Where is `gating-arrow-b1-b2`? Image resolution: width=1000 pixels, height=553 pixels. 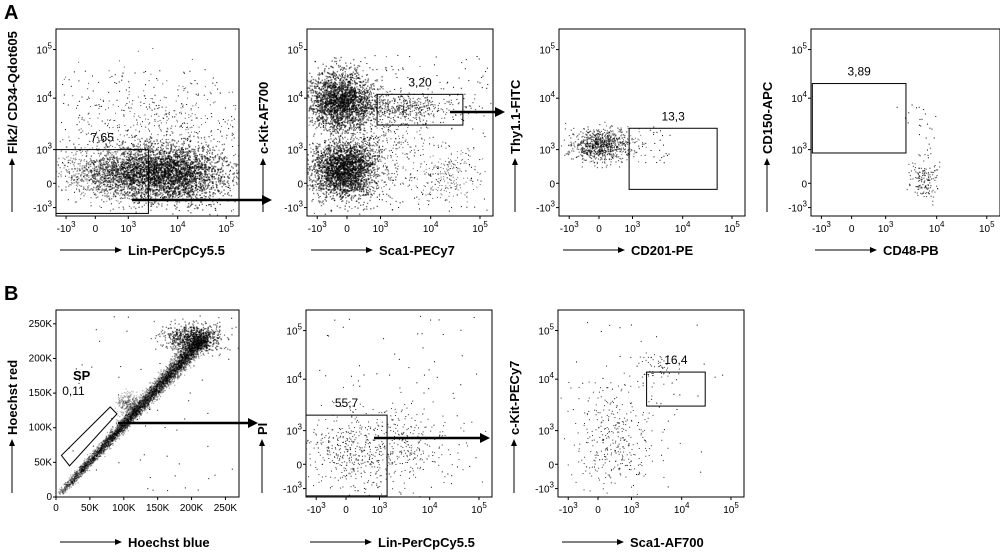
gating-arrow-b1-b2 is located at coordinates (188, 423).